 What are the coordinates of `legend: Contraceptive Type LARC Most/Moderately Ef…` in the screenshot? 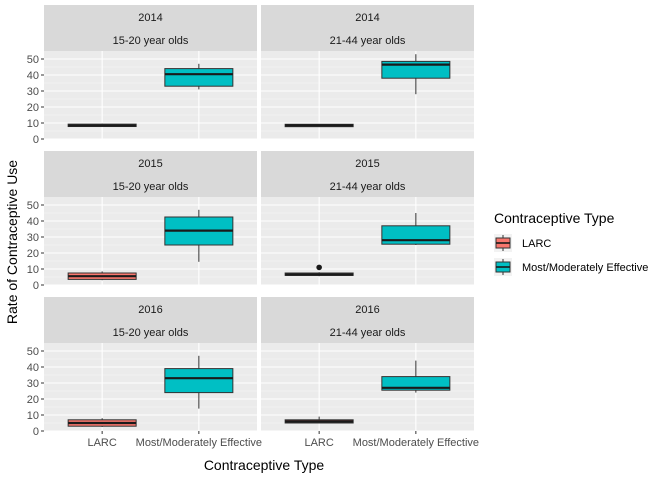 It's located at (571, 243).